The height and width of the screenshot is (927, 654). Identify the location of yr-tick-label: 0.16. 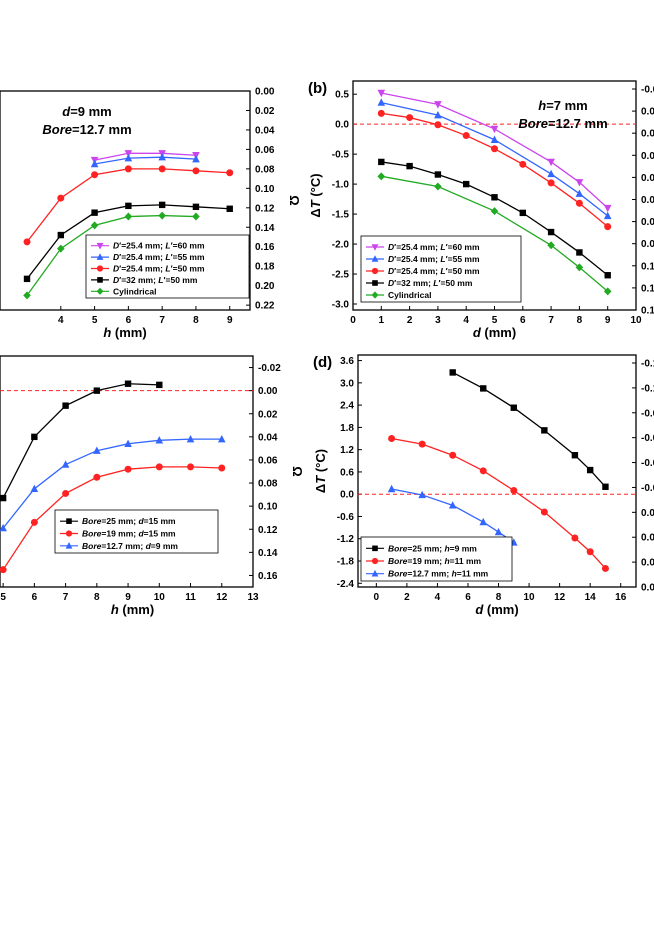
(265, 247).